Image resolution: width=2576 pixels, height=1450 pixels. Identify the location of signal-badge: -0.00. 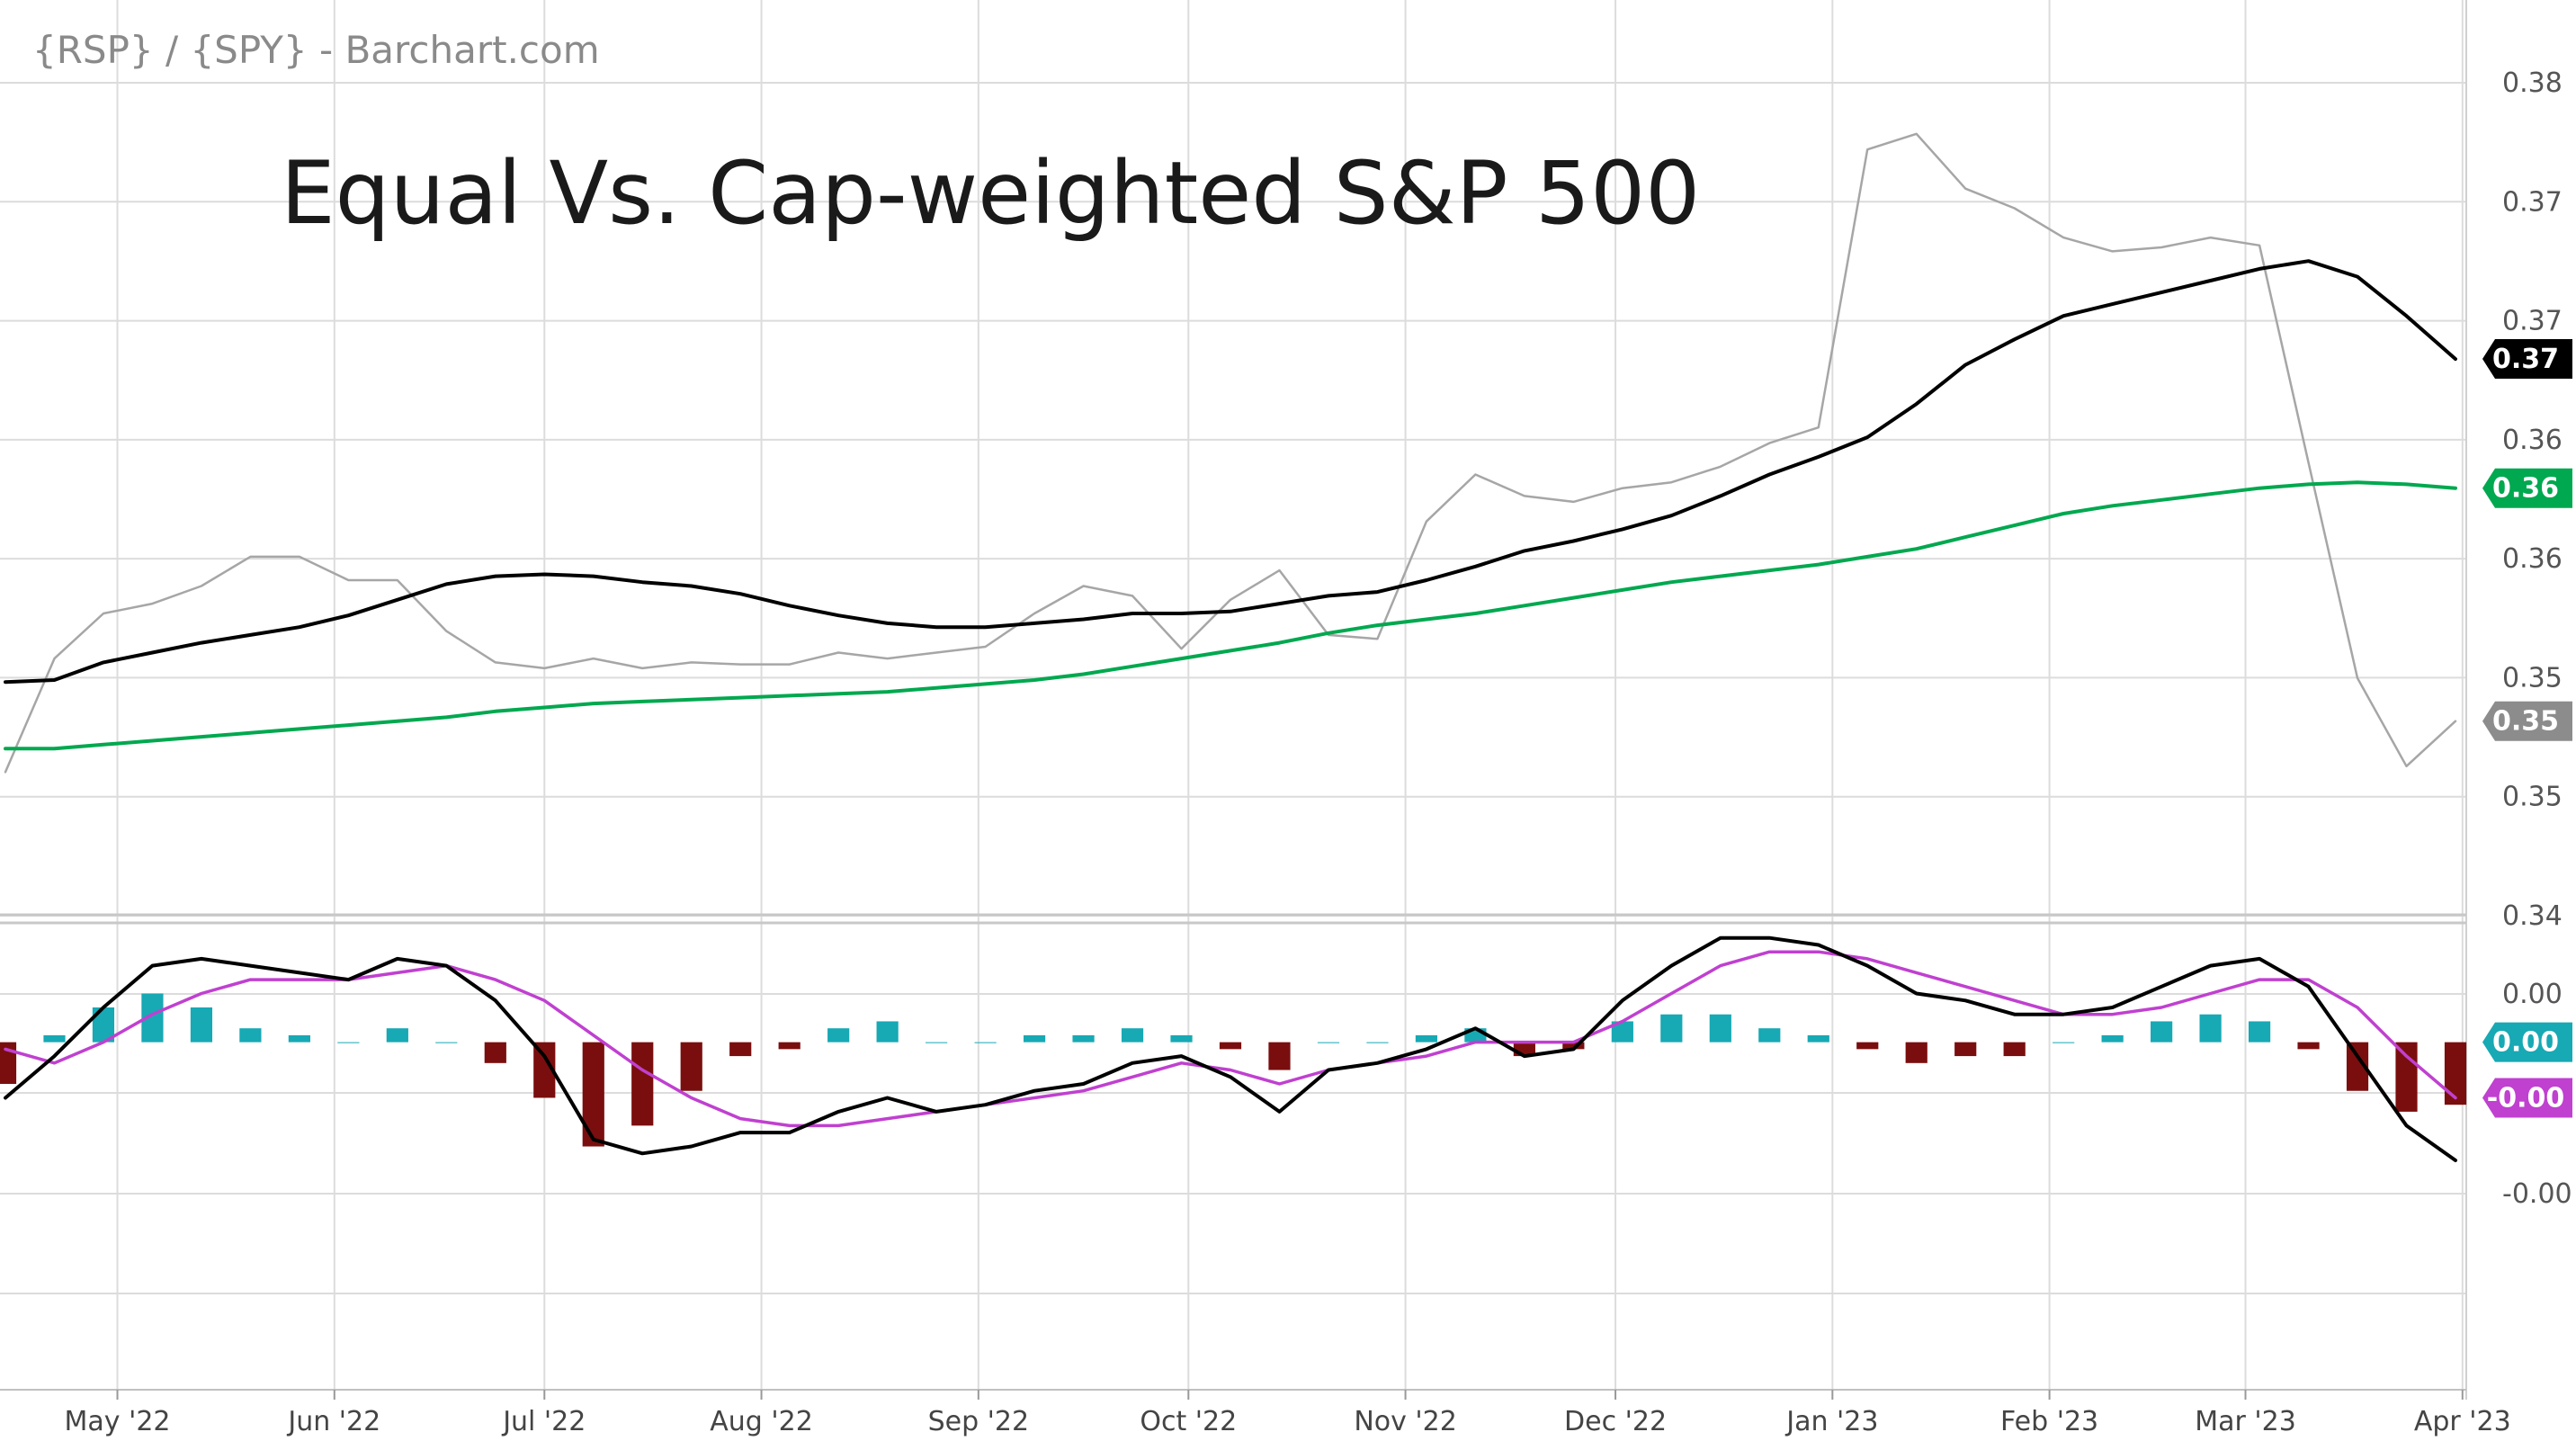
(2527, 1098).